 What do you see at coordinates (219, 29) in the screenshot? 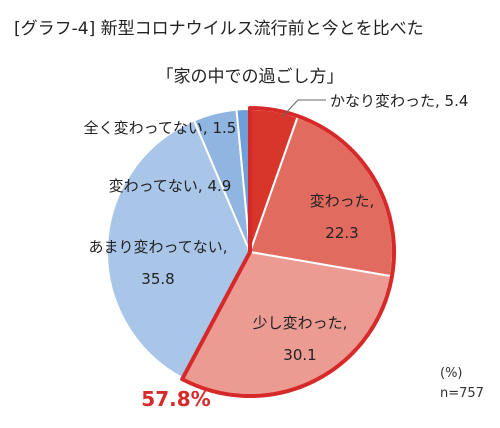
I see `chart-title-line1: [グラフ-4] 新型コロナウイルス流行前と今とを比べた` at bounding box center [219, 29].